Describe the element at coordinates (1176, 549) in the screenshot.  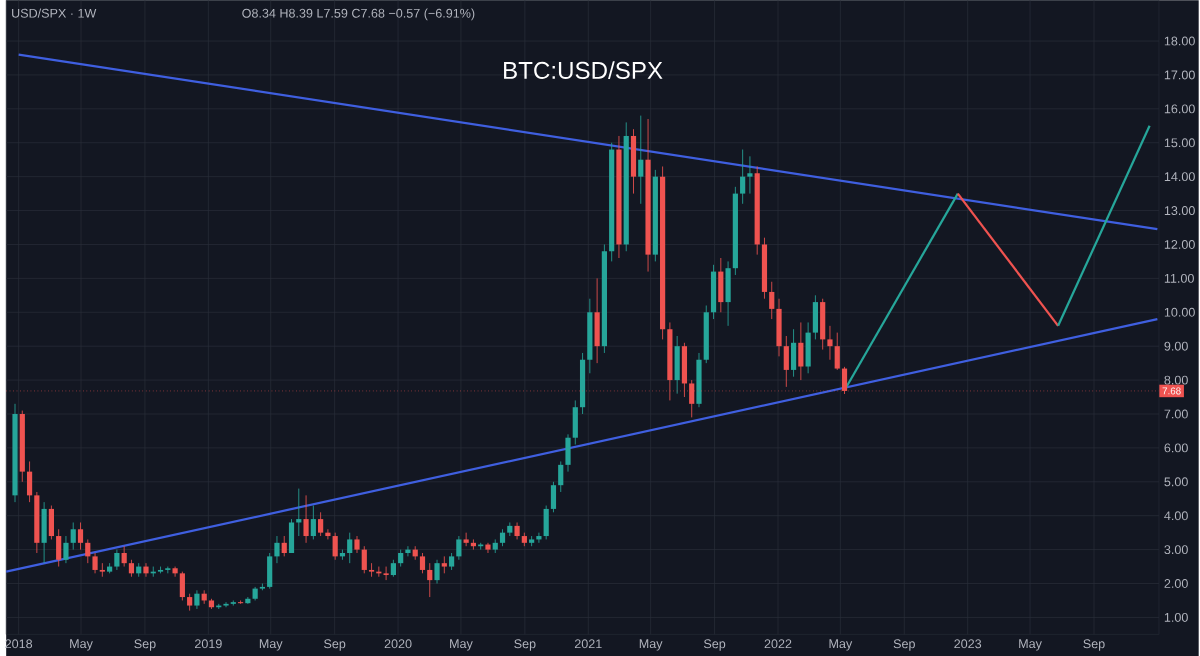
I see `y-tick-label: 3.00` at that location.